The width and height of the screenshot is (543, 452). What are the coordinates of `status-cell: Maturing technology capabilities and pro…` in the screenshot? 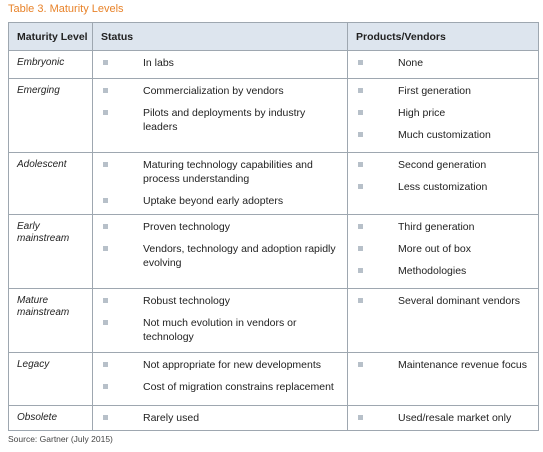 It's located at (220, 183).